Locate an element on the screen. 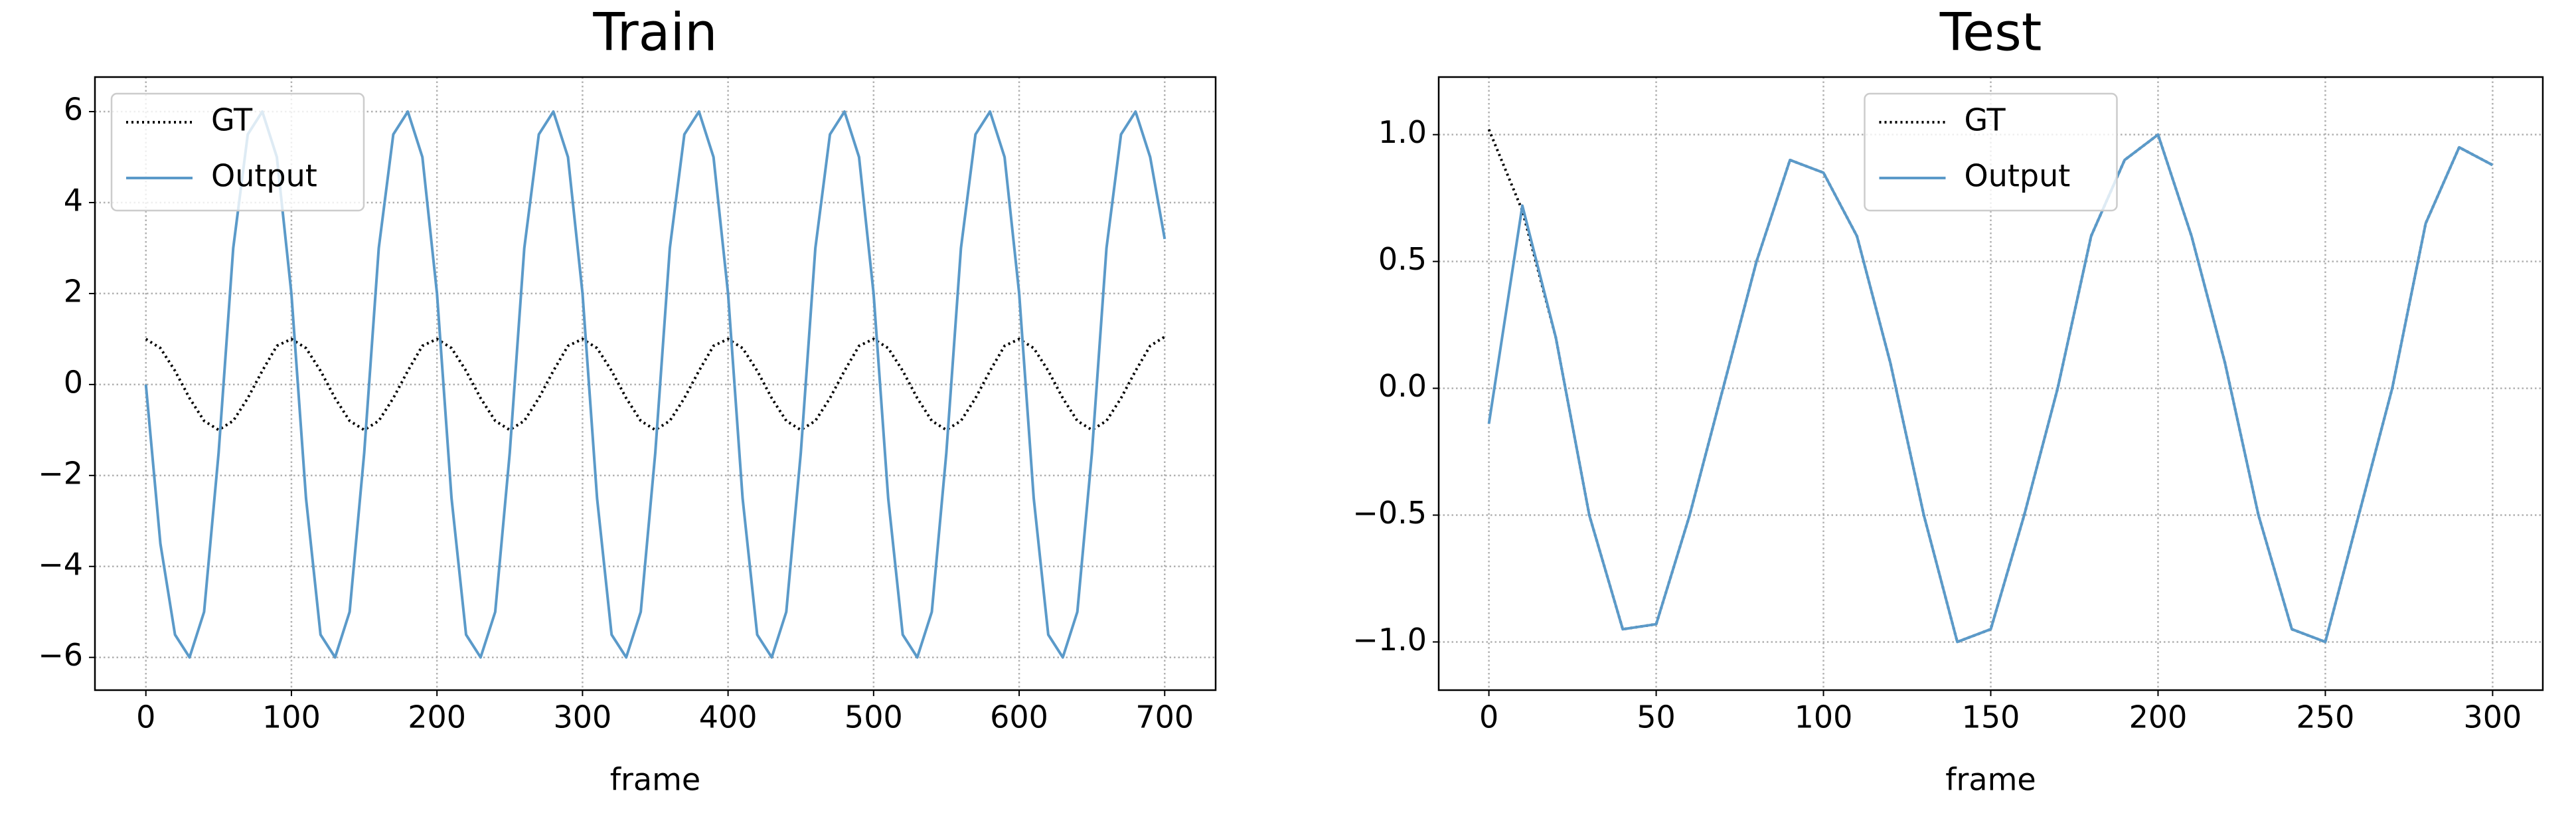 The height and width of the screenshot is (817, 2576). x-tick-label: 150 is located at coordinates (1991, 717).